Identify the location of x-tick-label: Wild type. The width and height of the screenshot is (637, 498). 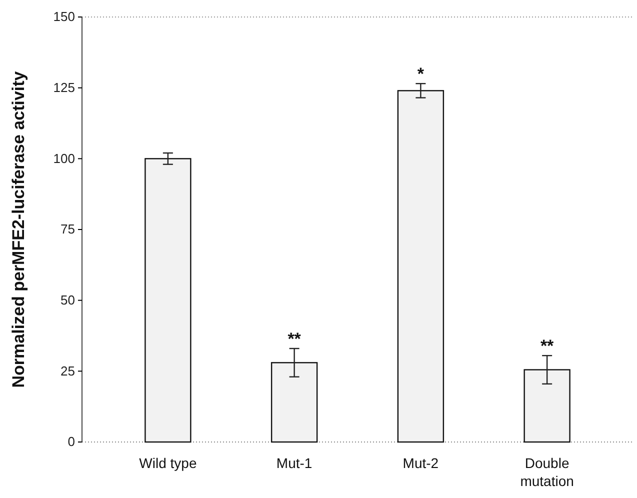
(168, 463).